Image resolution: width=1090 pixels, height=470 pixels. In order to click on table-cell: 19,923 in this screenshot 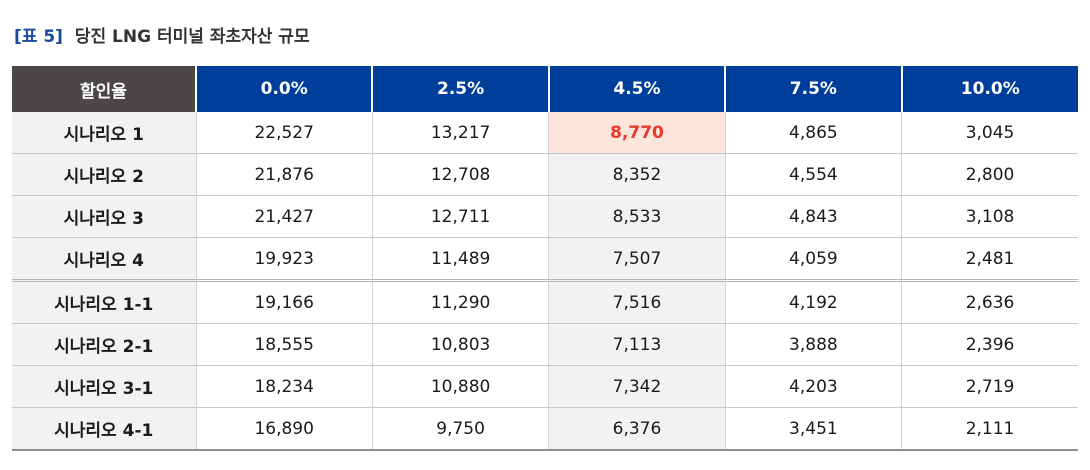, I will do `click(284, 259)`.